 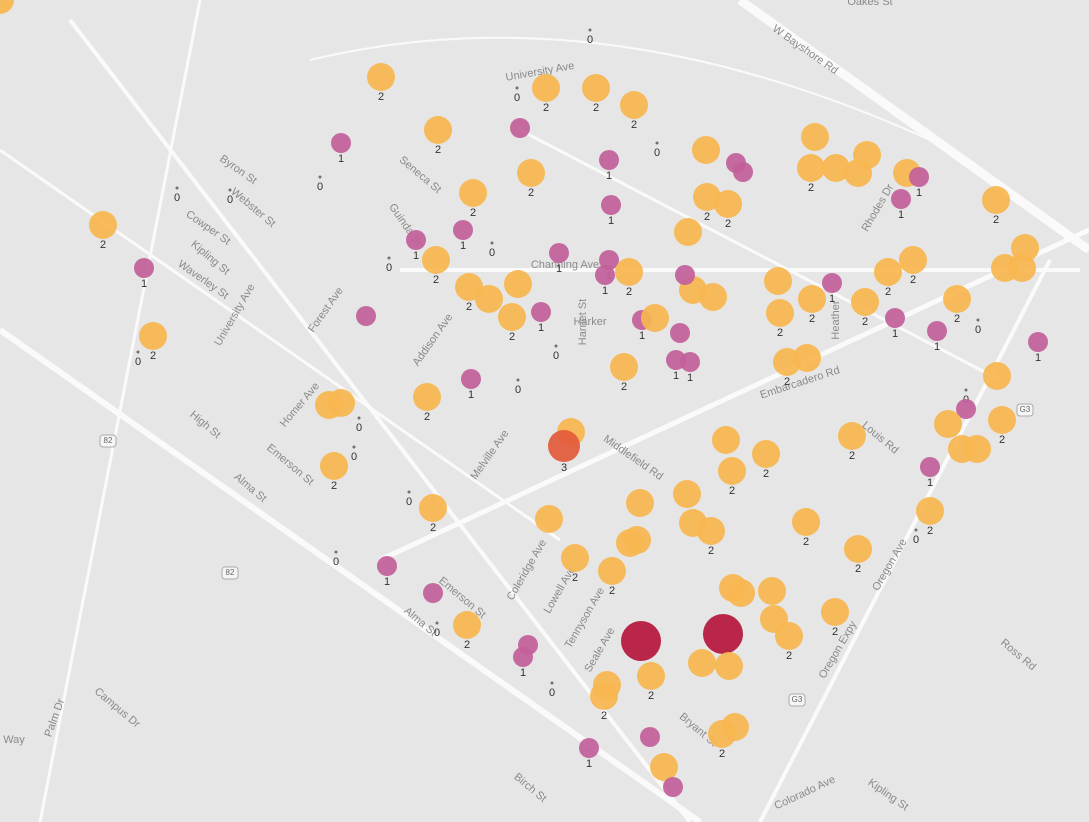 What do you see at coordinates (564, 468) in the screenshot?
I see `point-label: 3` at bounding box center [564, 468].